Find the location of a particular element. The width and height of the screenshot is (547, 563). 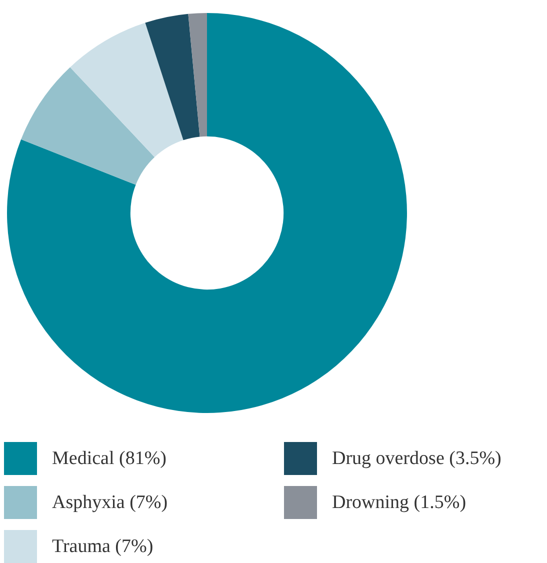

legend-label: Drowning (1.5%) is located at coordinates (399, 502).